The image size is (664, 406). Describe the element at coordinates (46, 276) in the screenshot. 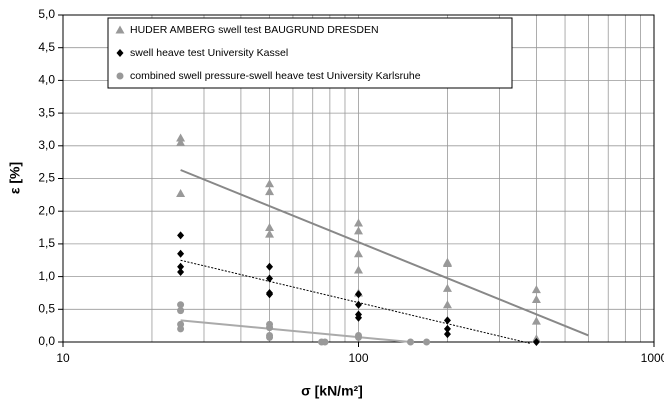

I see `y-tick-label: 1,0` at that location.